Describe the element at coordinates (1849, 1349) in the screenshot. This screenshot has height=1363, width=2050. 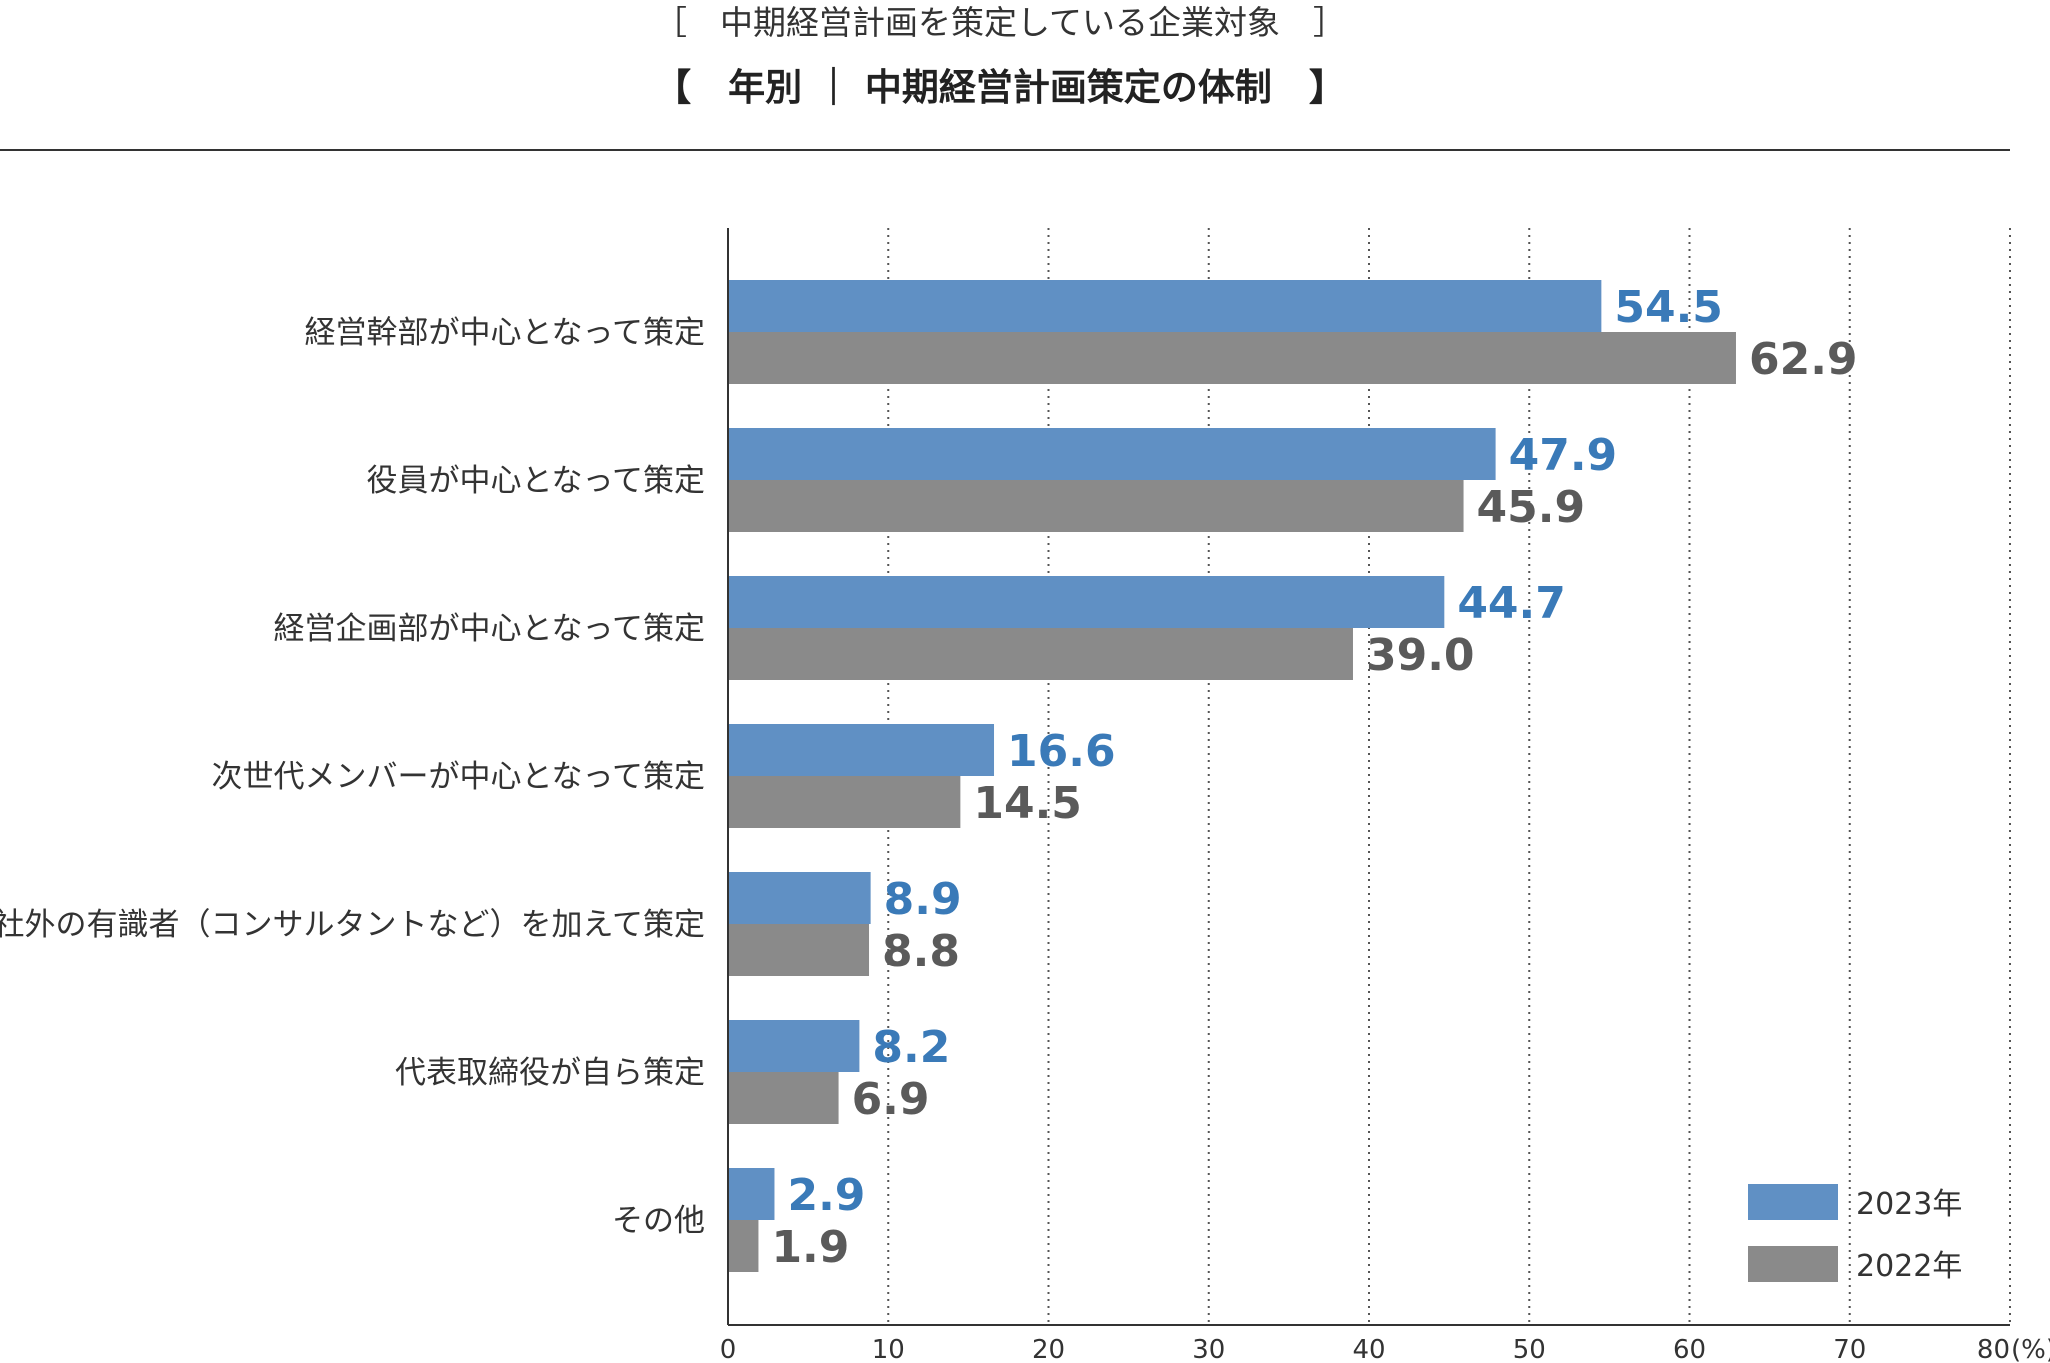
I see `x-tick-label: 70` at that location.